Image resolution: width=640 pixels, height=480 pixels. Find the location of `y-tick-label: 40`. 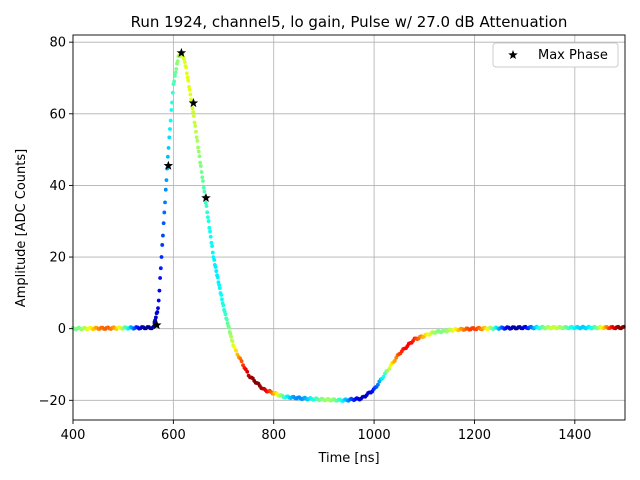

y-tick-label: 40 is located at coordinates (57, 186).